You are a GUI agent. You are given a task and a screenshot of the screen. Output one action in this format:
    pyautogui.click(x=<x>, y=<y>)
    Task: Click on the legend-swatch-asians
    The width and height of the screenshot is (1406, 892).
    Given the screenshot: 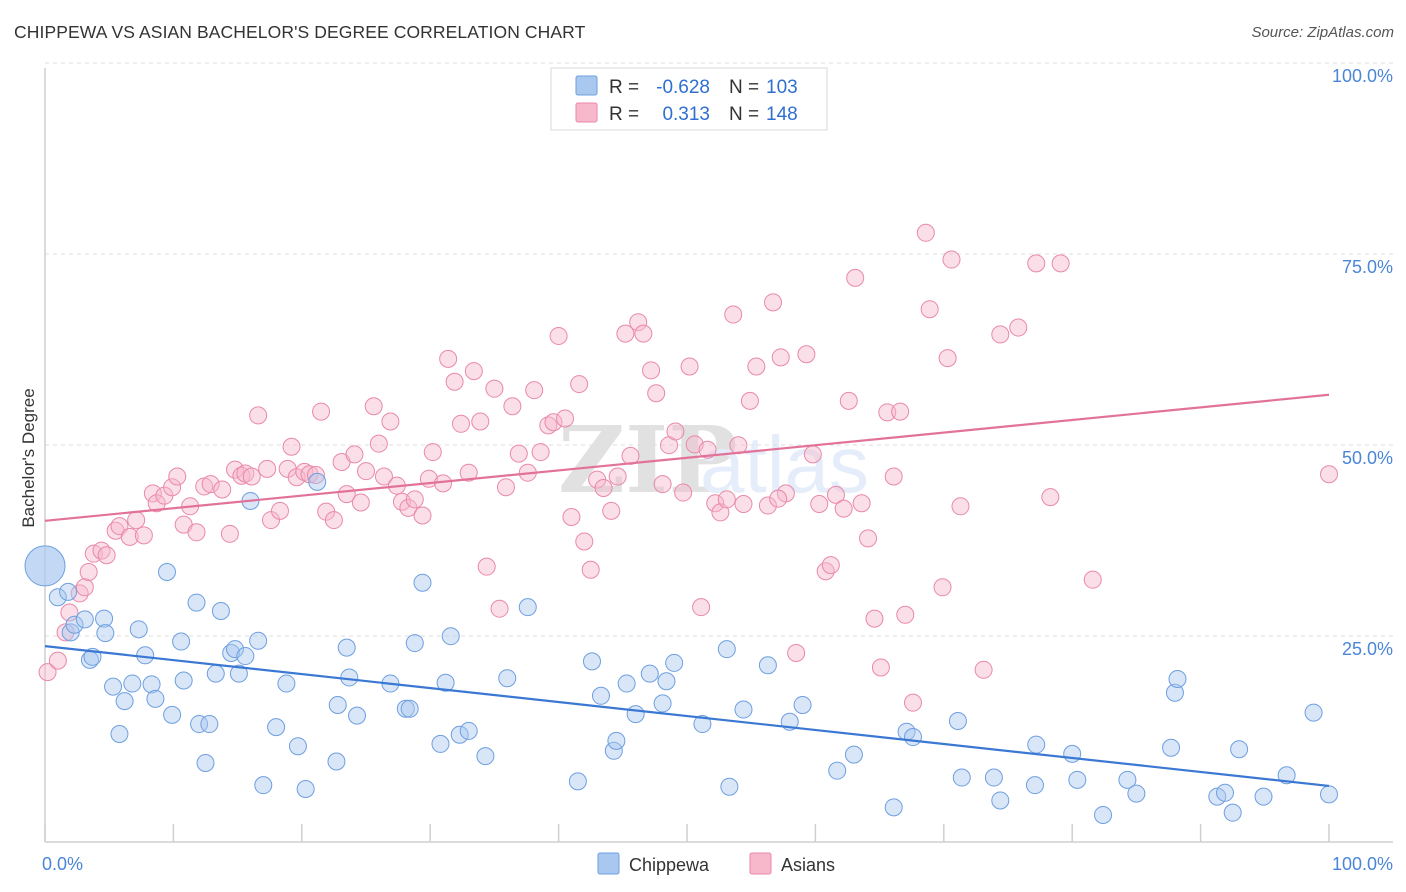 What is the action you would take?
    pyautogui.click(x=586, y=112)
    